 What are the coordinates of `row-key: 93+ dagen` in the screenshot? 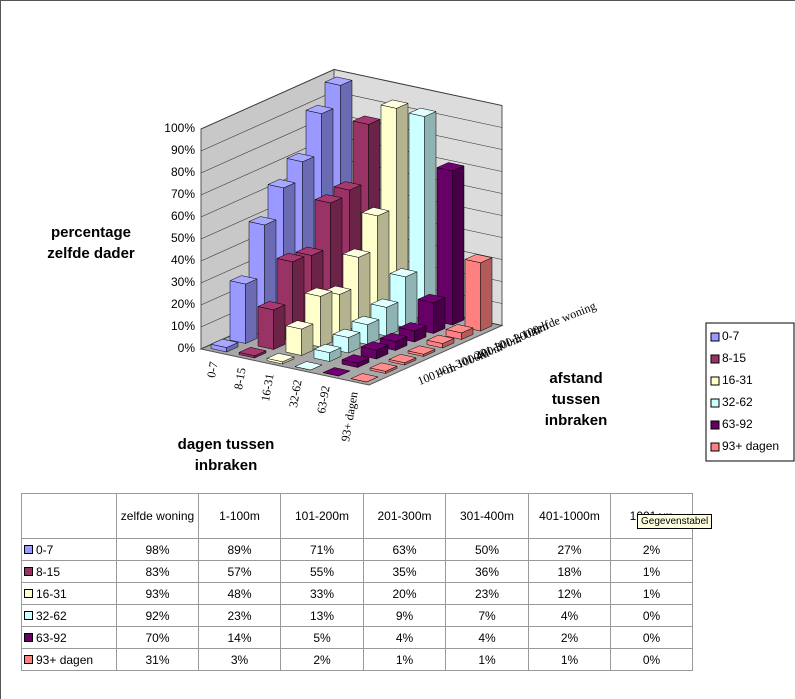 It's located at (69, 659).